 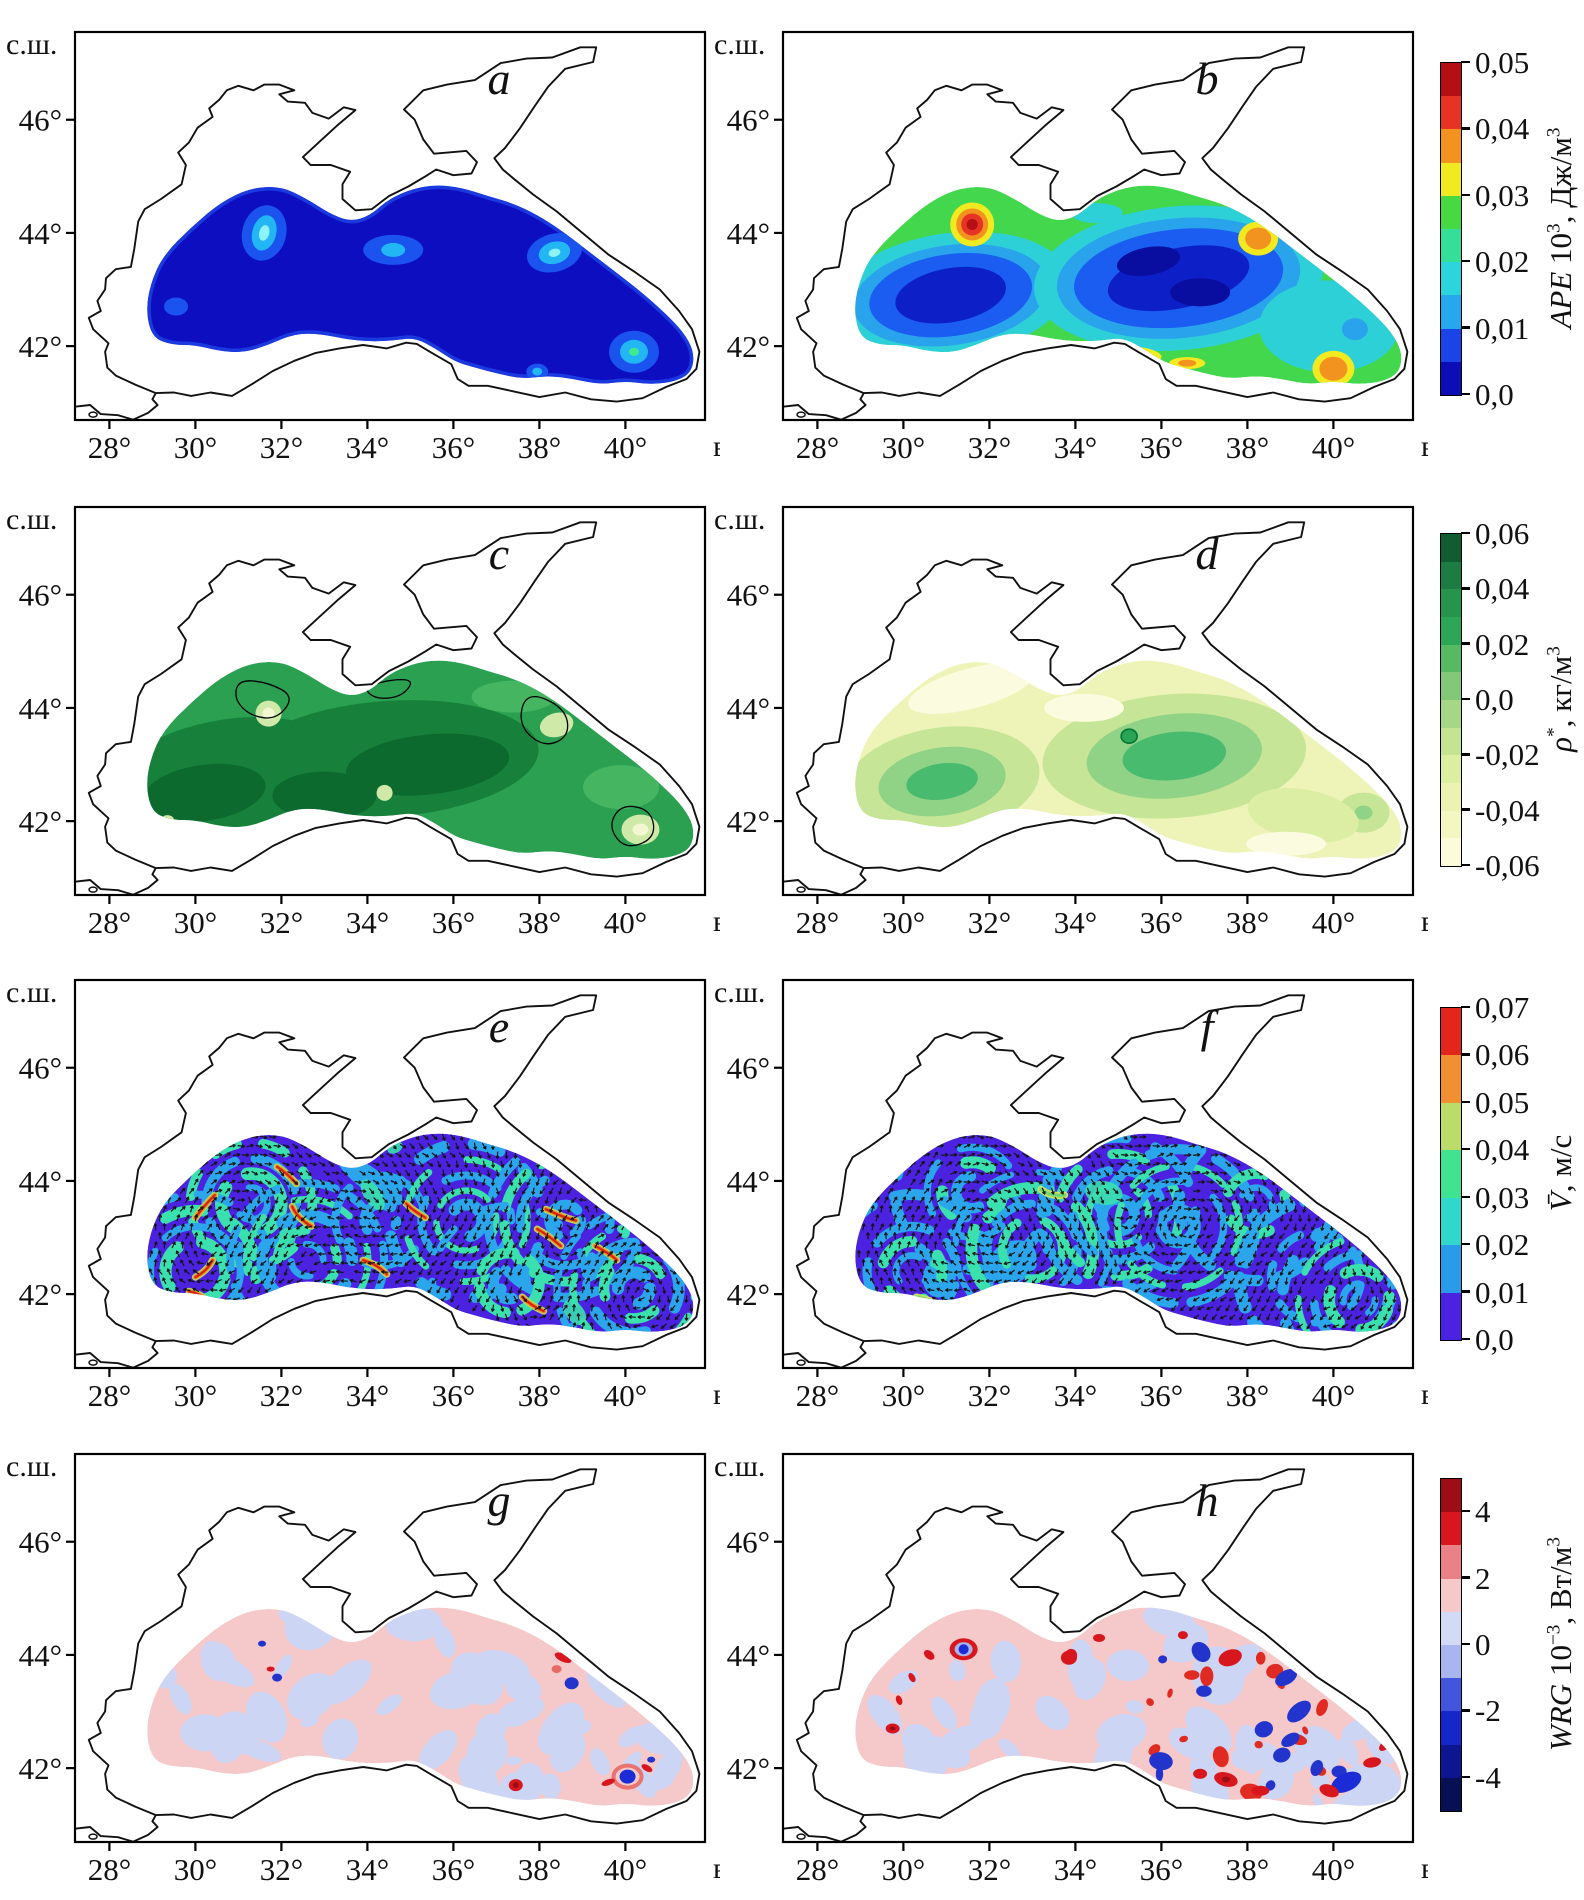 I want to click on colorbar-tick-label: 0,07, so click(x=1502, y=1007).